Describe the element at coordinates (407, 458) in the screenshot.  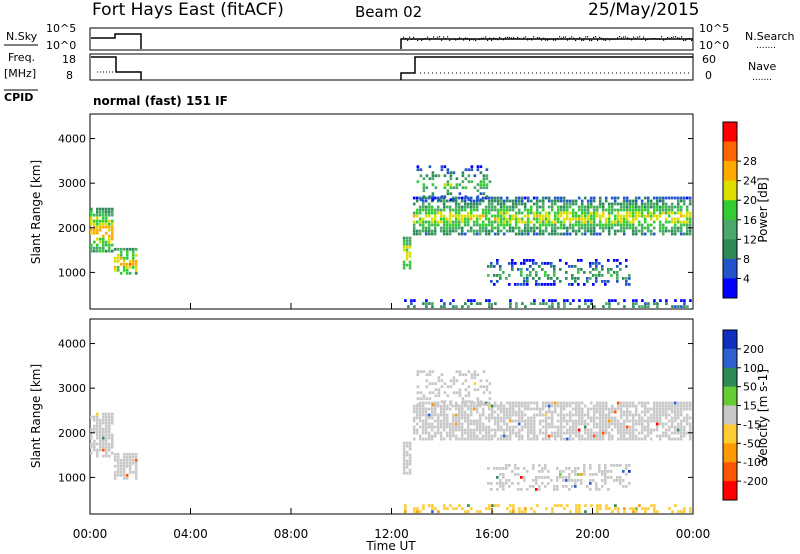
I see `velocity-echo-region` at that location.